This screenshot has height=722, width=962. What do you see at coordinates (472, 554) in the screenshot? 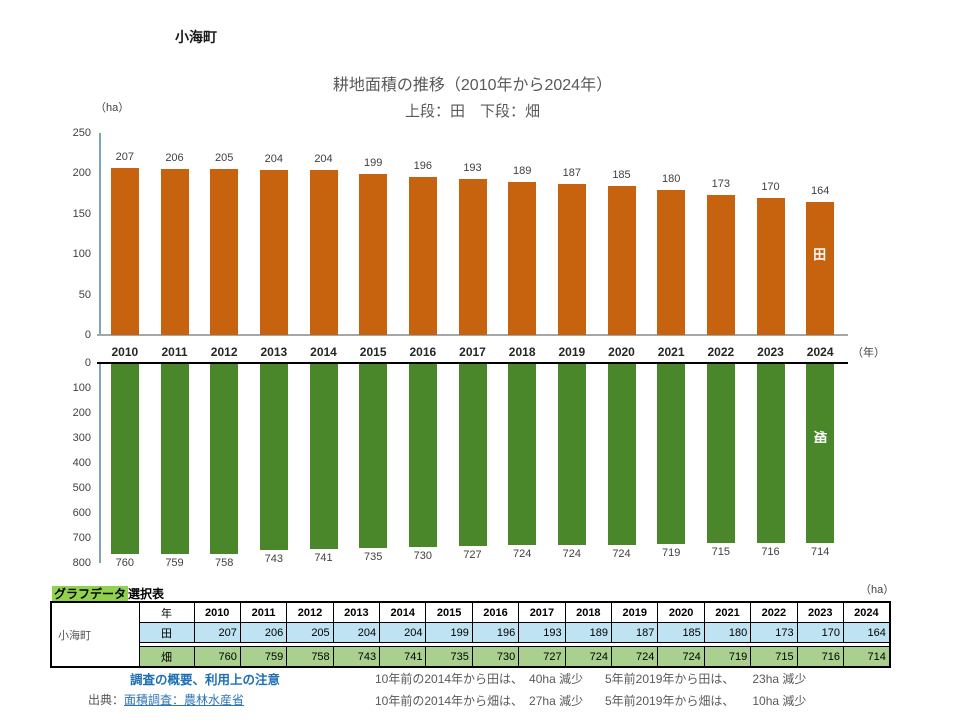
I see `field-bar-value-label: 727` at bounding box center [472, 554].